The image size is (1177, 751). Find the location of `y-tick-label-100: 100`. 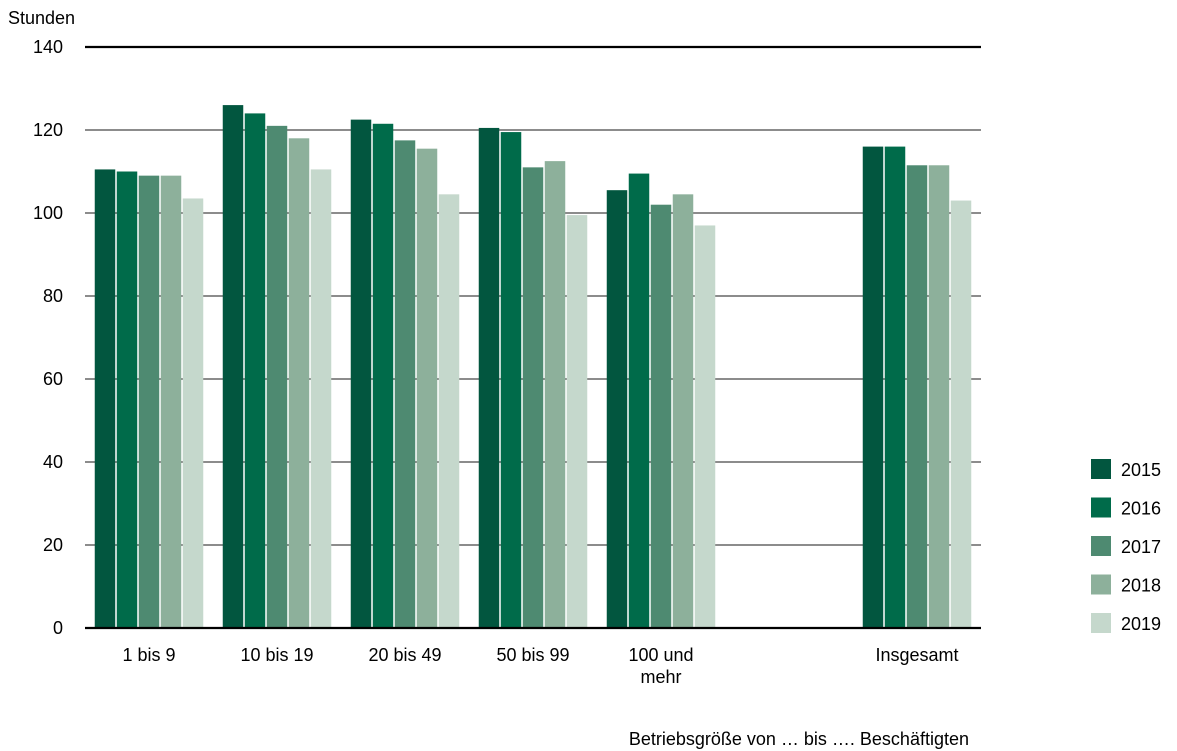

y-tick-label-100: 100 is located at coordinates (48, 213).